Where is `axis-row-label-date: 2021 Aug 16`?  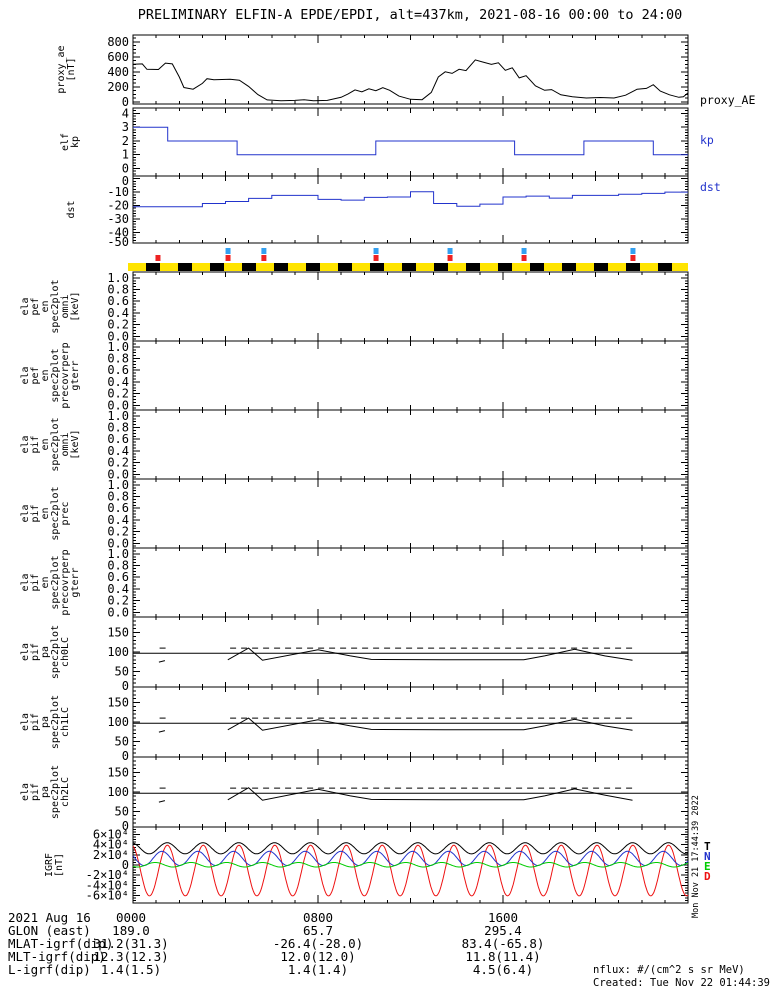 axis-row-label-date: 2021 Aug 16 is located at coordinates (49, 917).